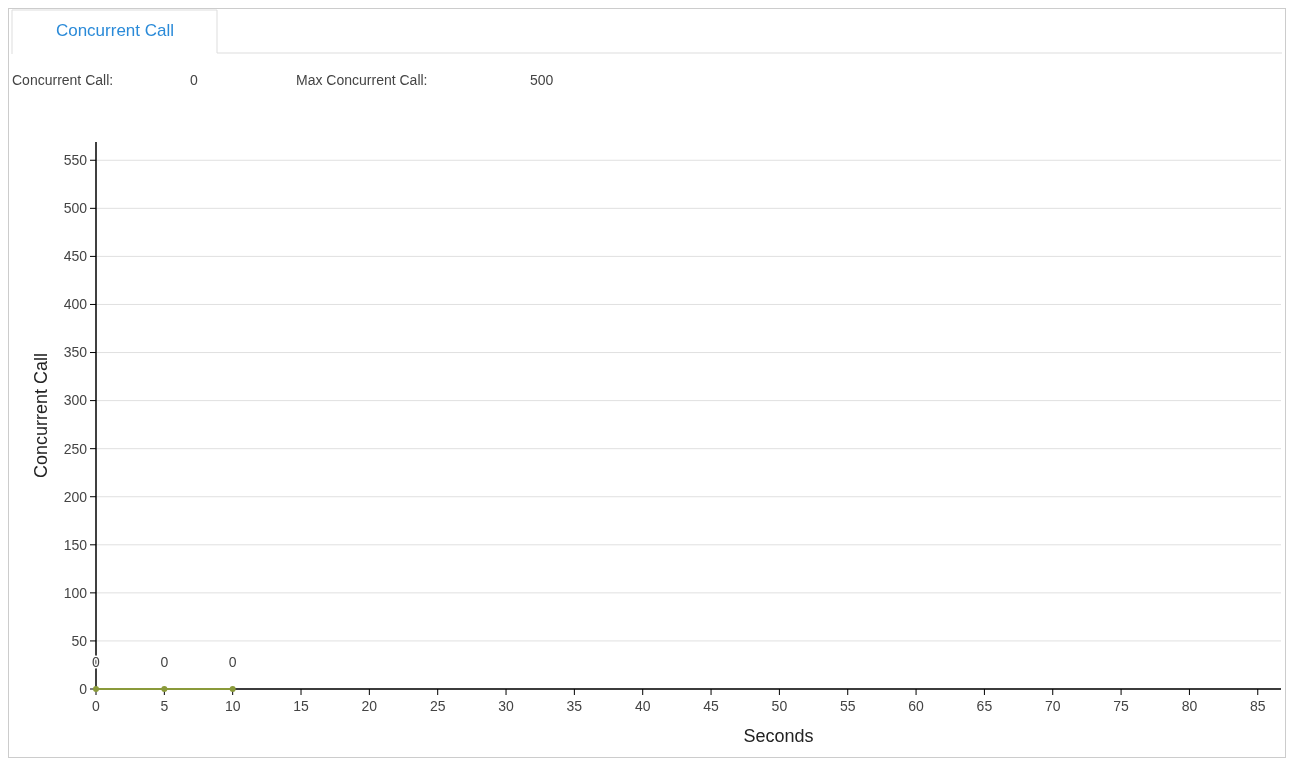  I want to click on x-tick-label: 40, so click(642, 706).